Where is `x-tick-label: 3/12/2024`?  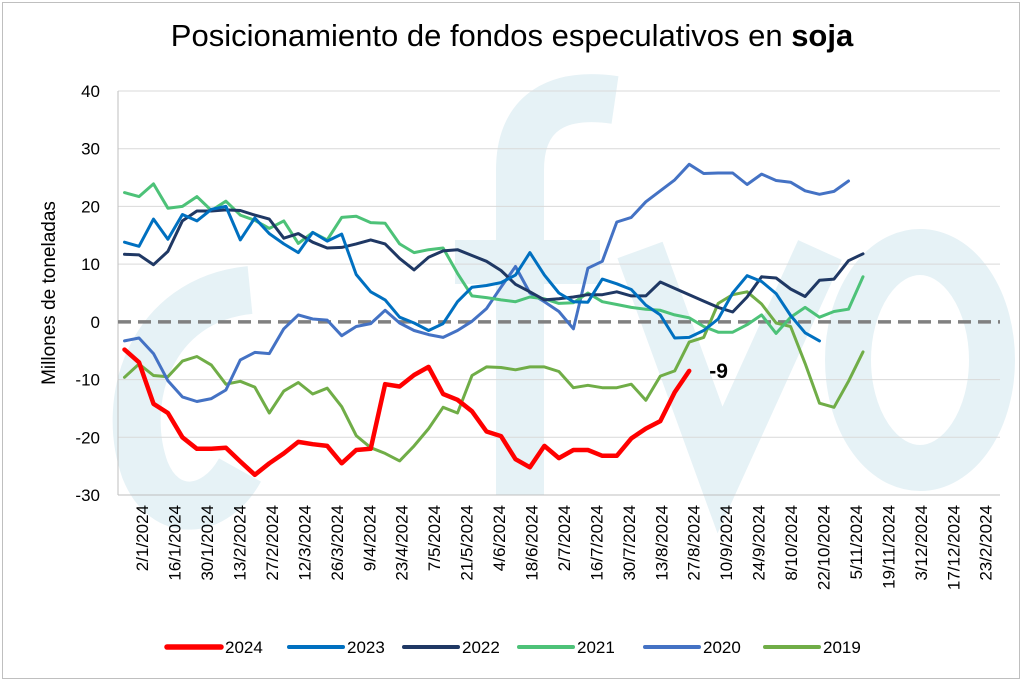
x-tick-label: 3/12/2024 is located at coordinates (921, 543).